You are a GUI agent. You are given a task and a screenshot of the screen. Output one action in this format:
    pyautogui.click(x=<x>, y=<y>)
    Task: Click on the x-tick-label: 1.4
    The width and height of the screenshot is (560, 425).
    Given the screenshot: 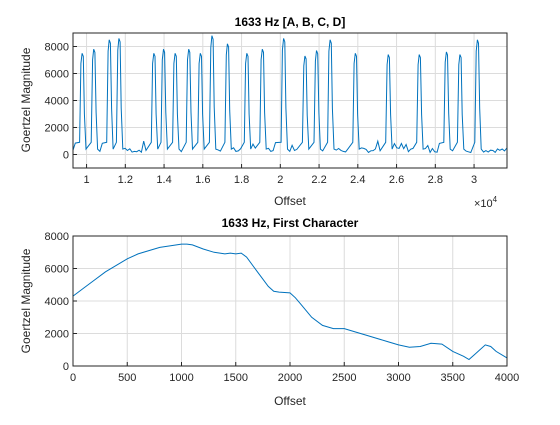 What is the action you would take?
    pyautogui.click(x=163, y=180)
    